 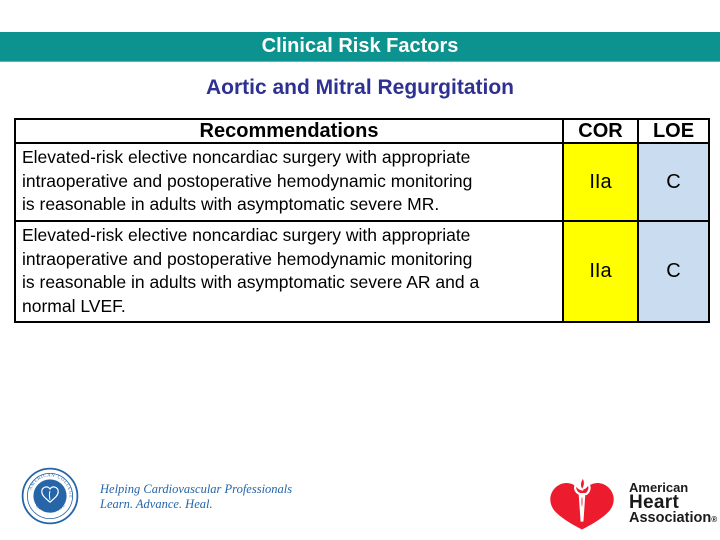 What do you see at coordinates (673, 518) in the screenshot?
I see `aha-line-association: Association®` at bounding box center [673, 518].